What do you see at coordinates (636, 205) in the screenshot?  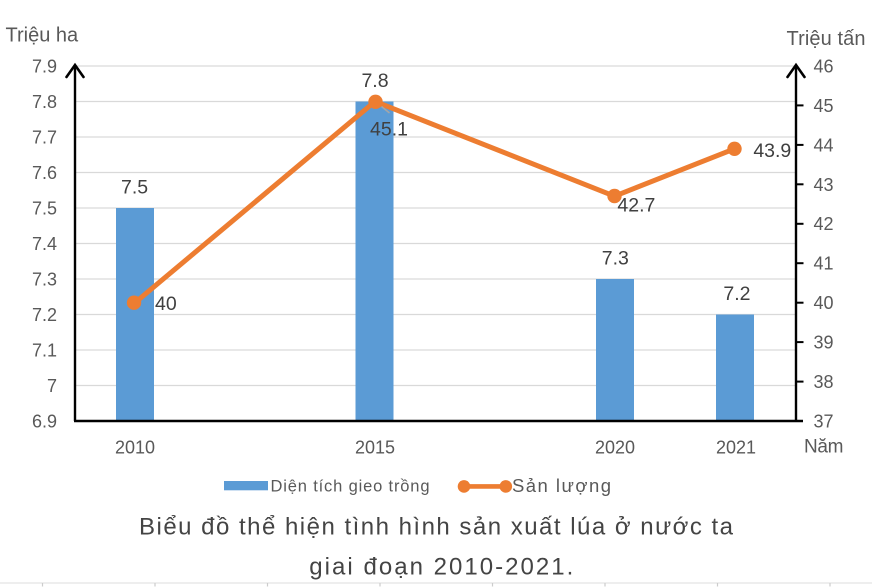 I see `svg-text: 42.7` at bounding box center [636, 205].